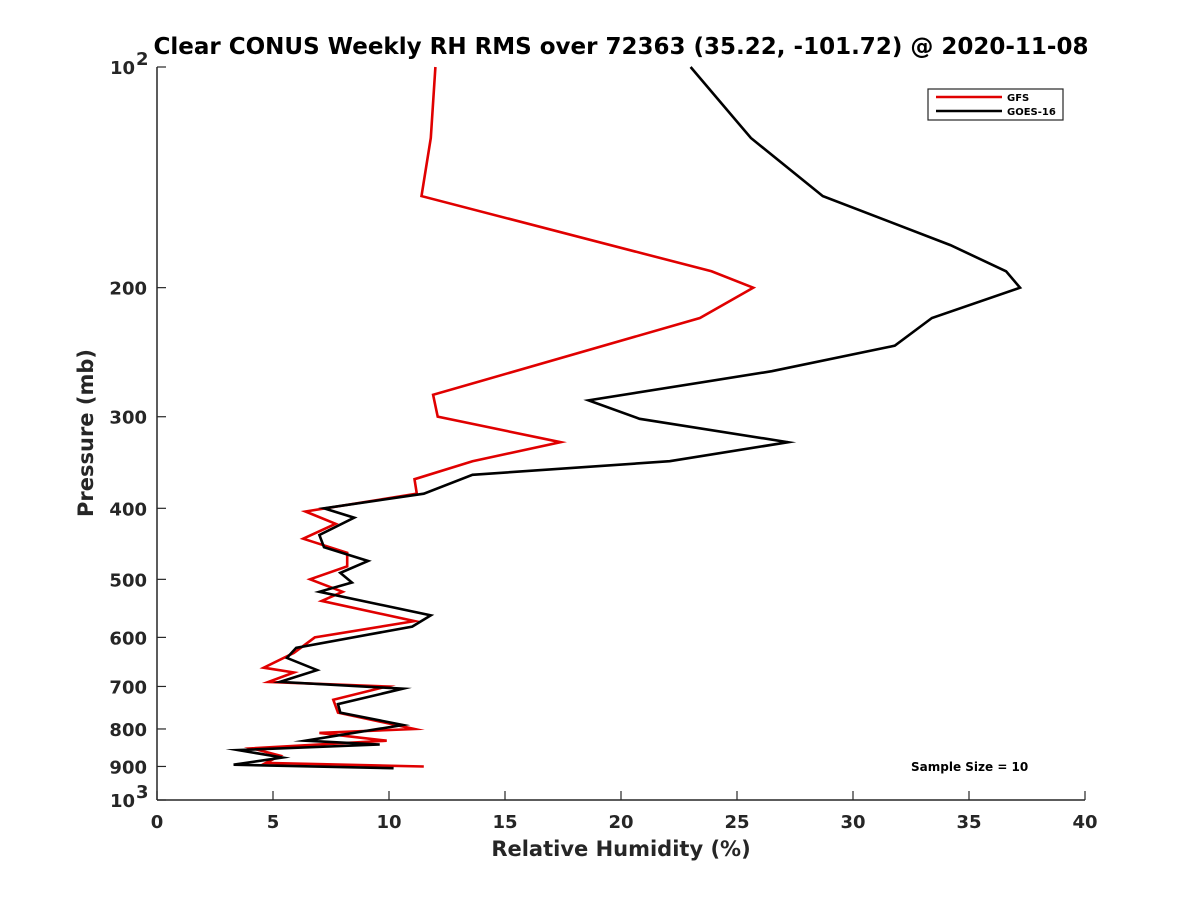  I want to click on x-tick-label: 35, so click(968, 822).